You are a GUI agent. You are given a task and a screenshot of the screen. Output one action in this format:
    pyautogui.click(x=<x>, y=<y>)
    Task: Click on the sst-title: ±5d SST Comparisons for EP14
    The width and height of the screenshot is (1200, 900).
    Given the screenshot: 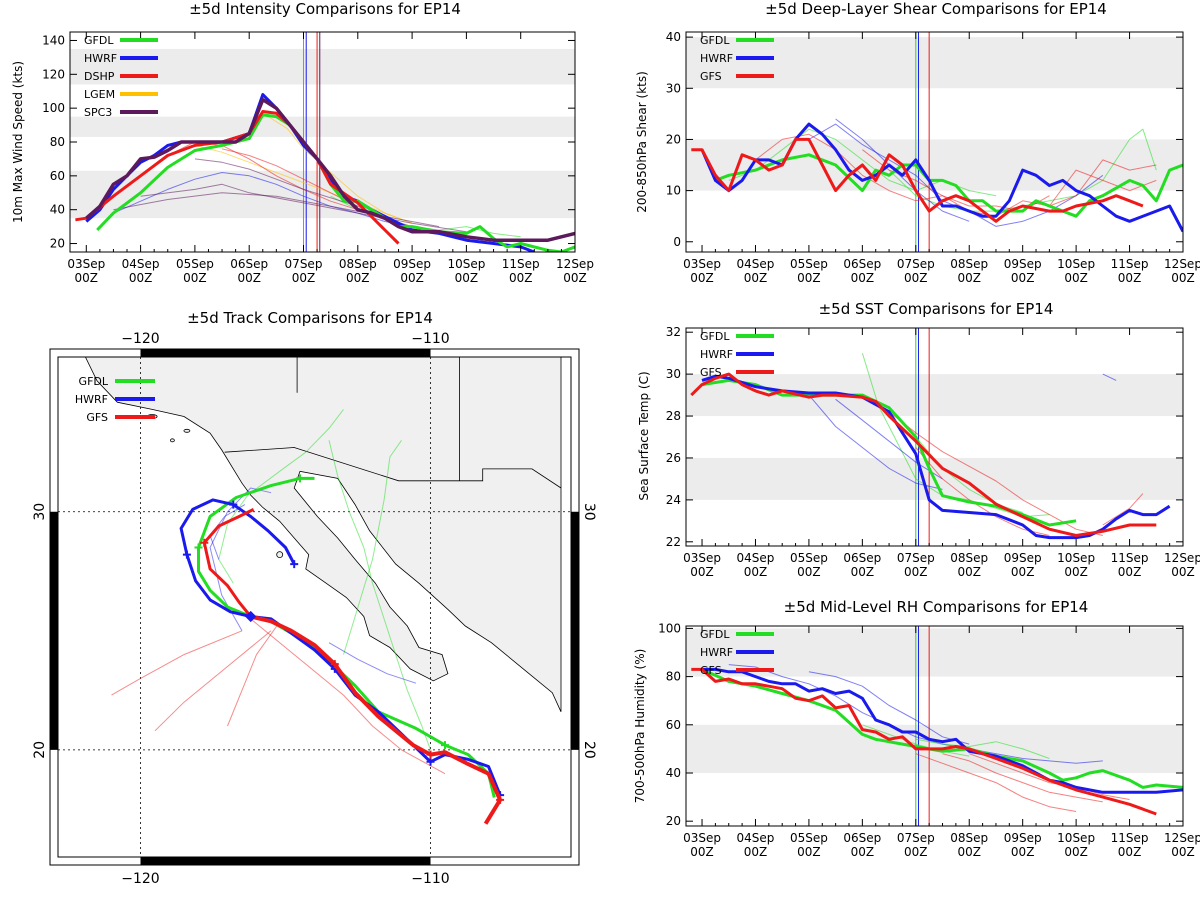 What is the action you would take?
    pyautogui.click(x=936, y=309)
    